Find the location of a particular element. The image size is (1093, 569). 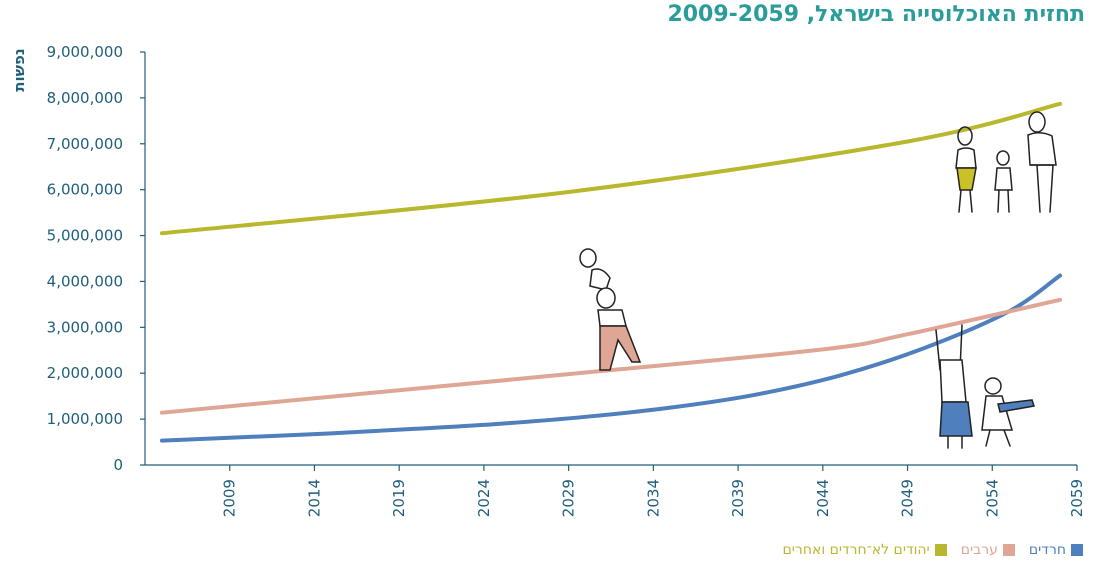

legend: חרדים ערבים יהודים לא־חרדים ואחרים is located at coordinates (933, 550).